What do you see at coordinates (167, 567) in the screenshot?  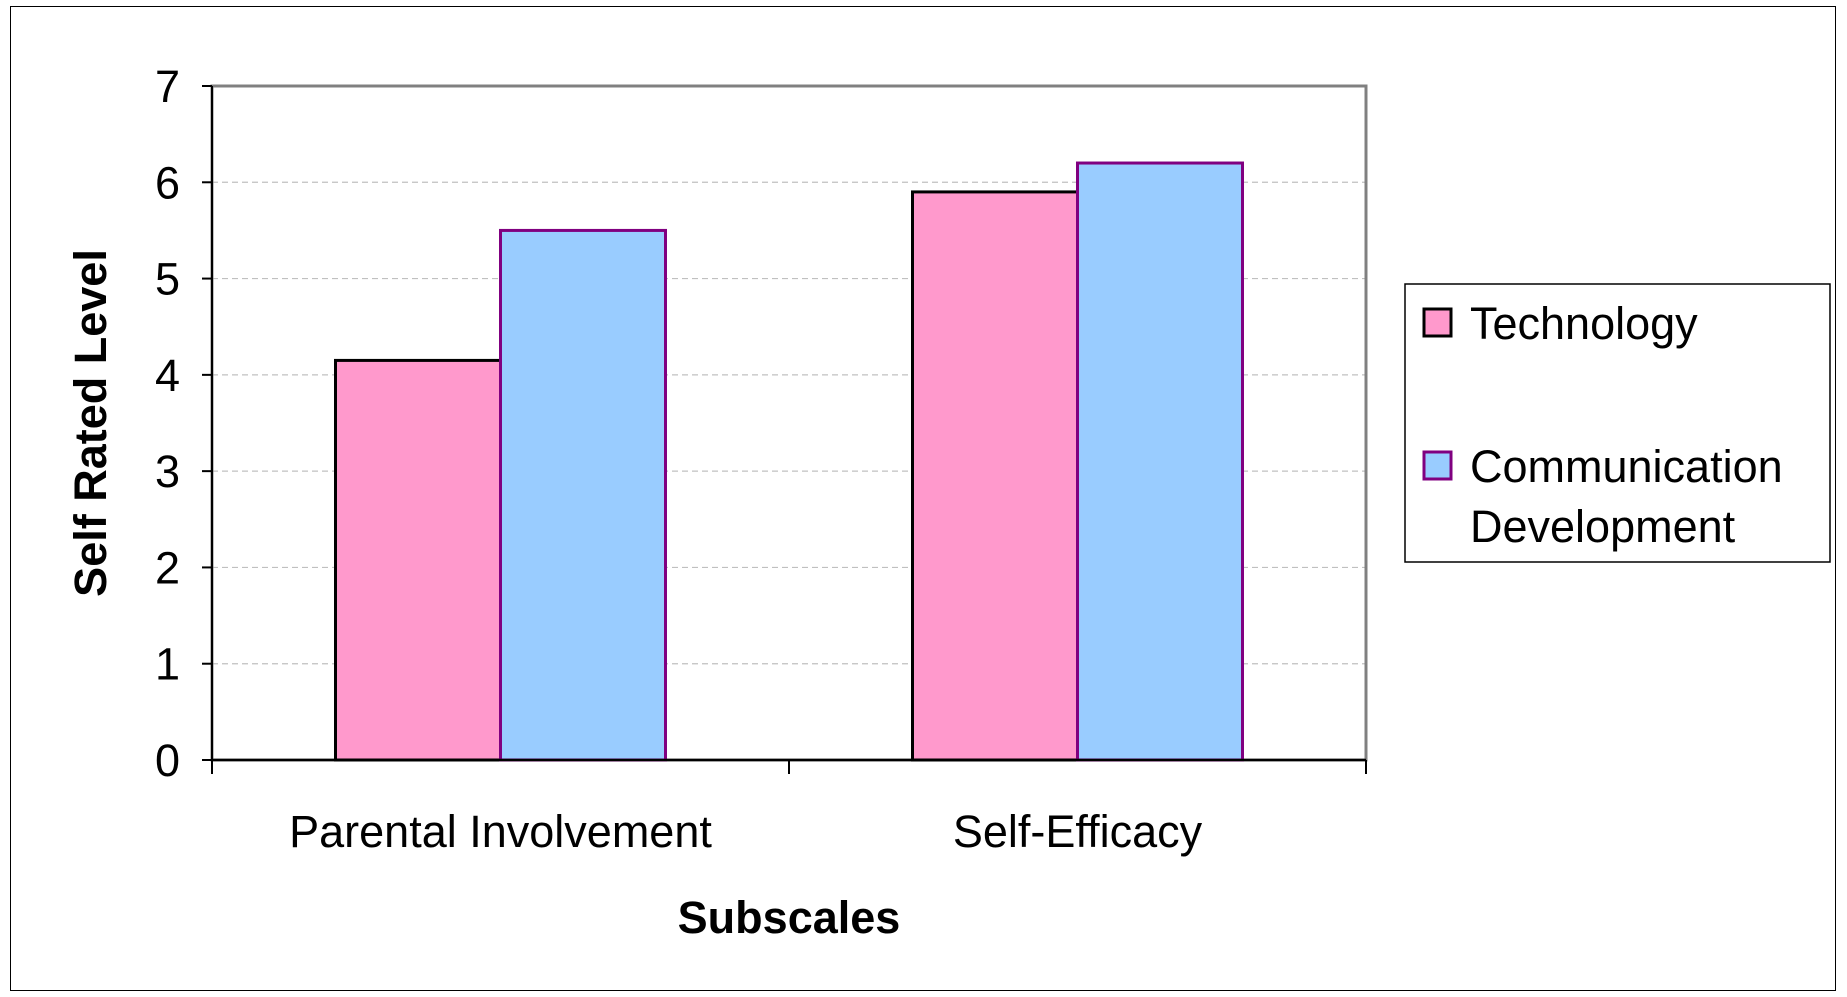 I see `y-tick-label: 2` at bounding box center [167, 567].